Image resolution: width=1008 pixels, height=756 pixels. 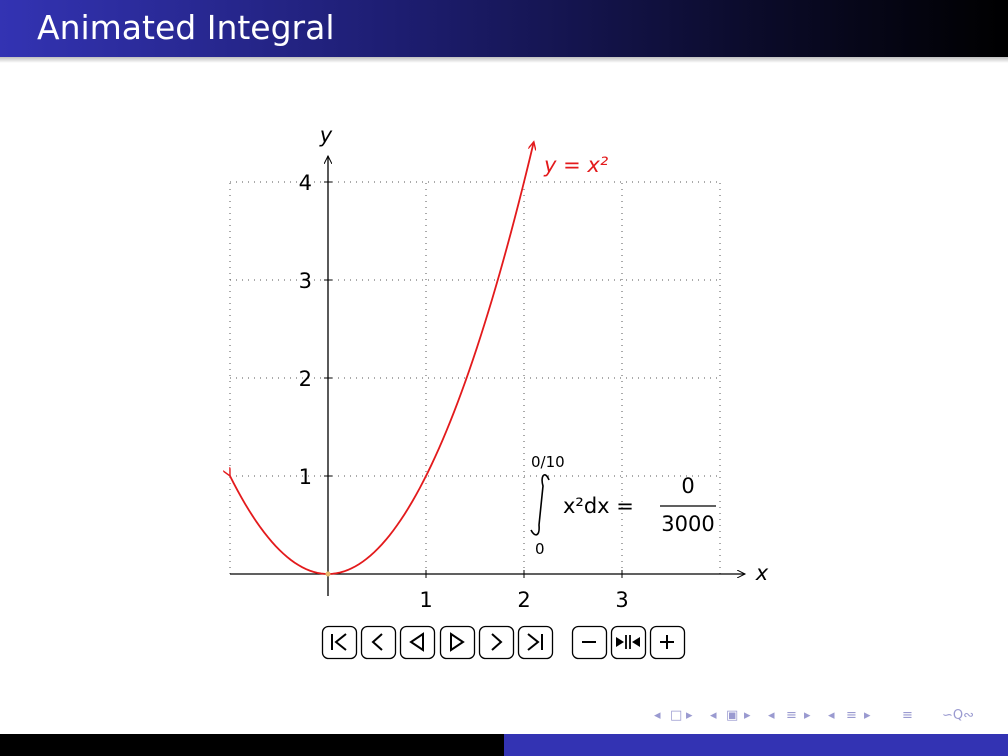 What do you see at coordinates (540, 549) in the screenshot?
I see `integral-lower-limit: 0` at bounding box center [540, 549].